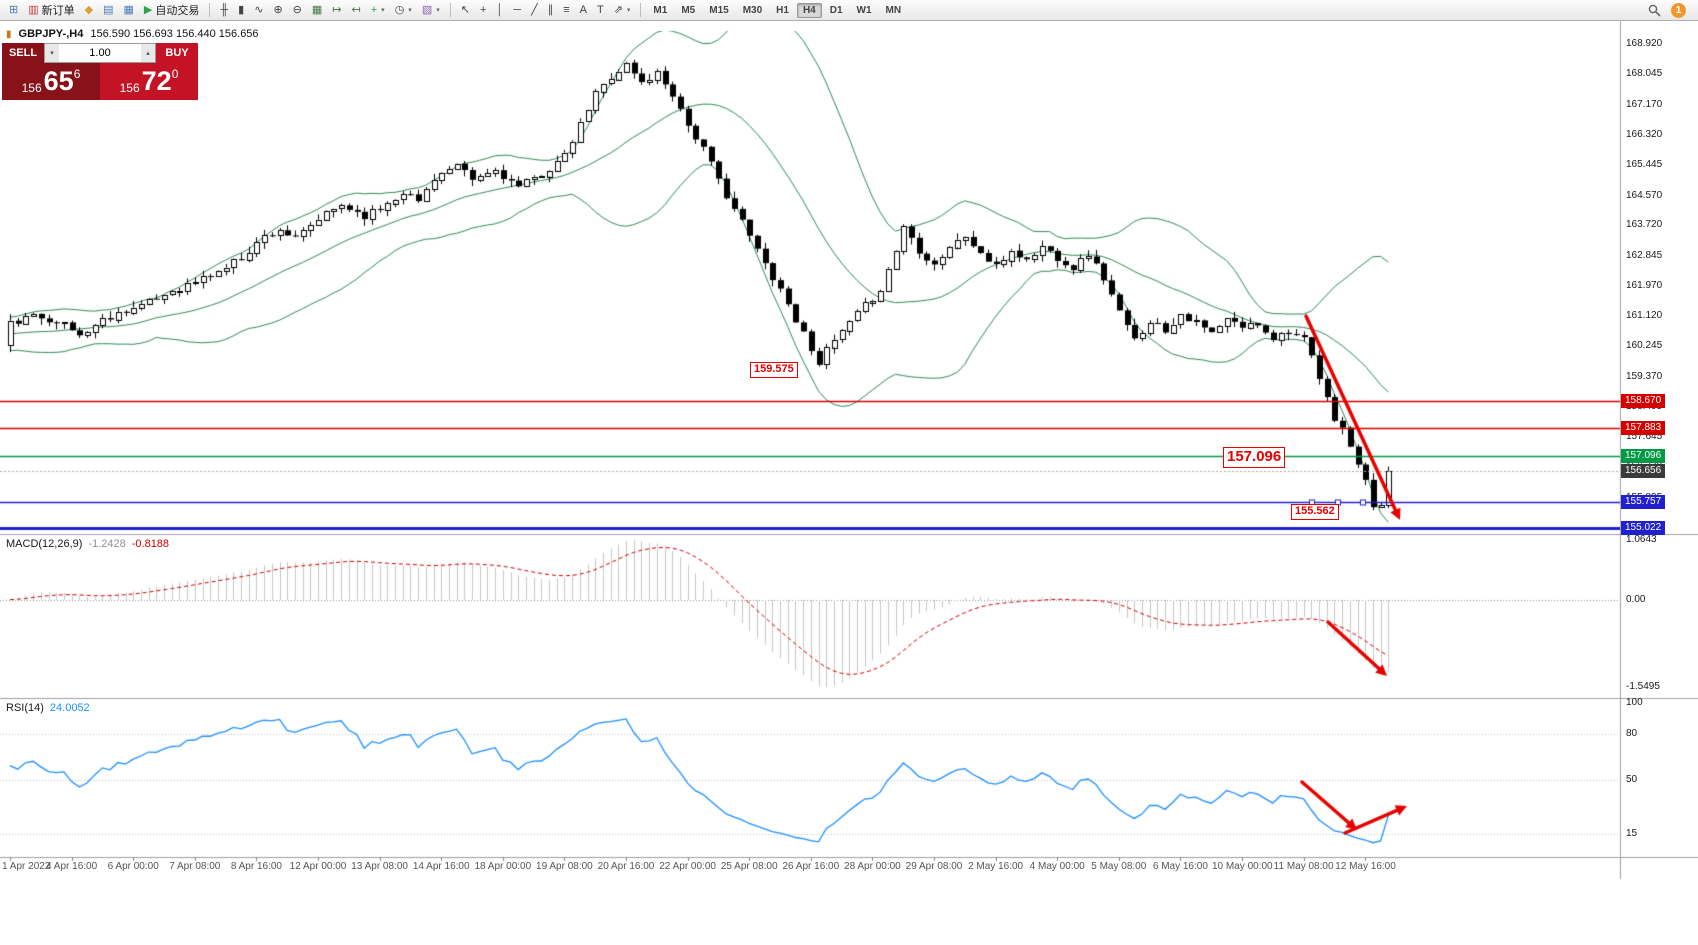  What do you see at coordinates (774, 370) in the screenshot?
I see `price-annotation: 159.575` at bounding box center [774, 370].